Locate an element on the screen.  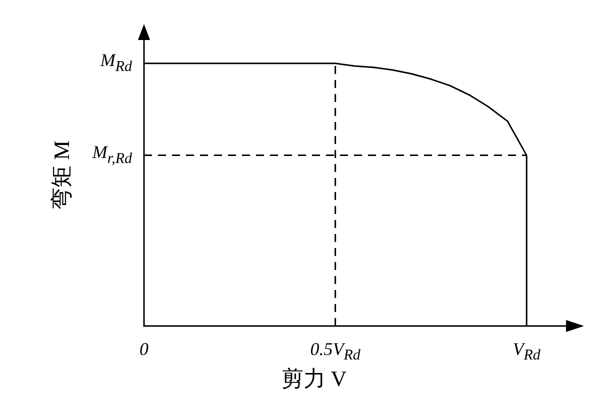
x-tick-label: 0 is located at coordinates (144, 349).